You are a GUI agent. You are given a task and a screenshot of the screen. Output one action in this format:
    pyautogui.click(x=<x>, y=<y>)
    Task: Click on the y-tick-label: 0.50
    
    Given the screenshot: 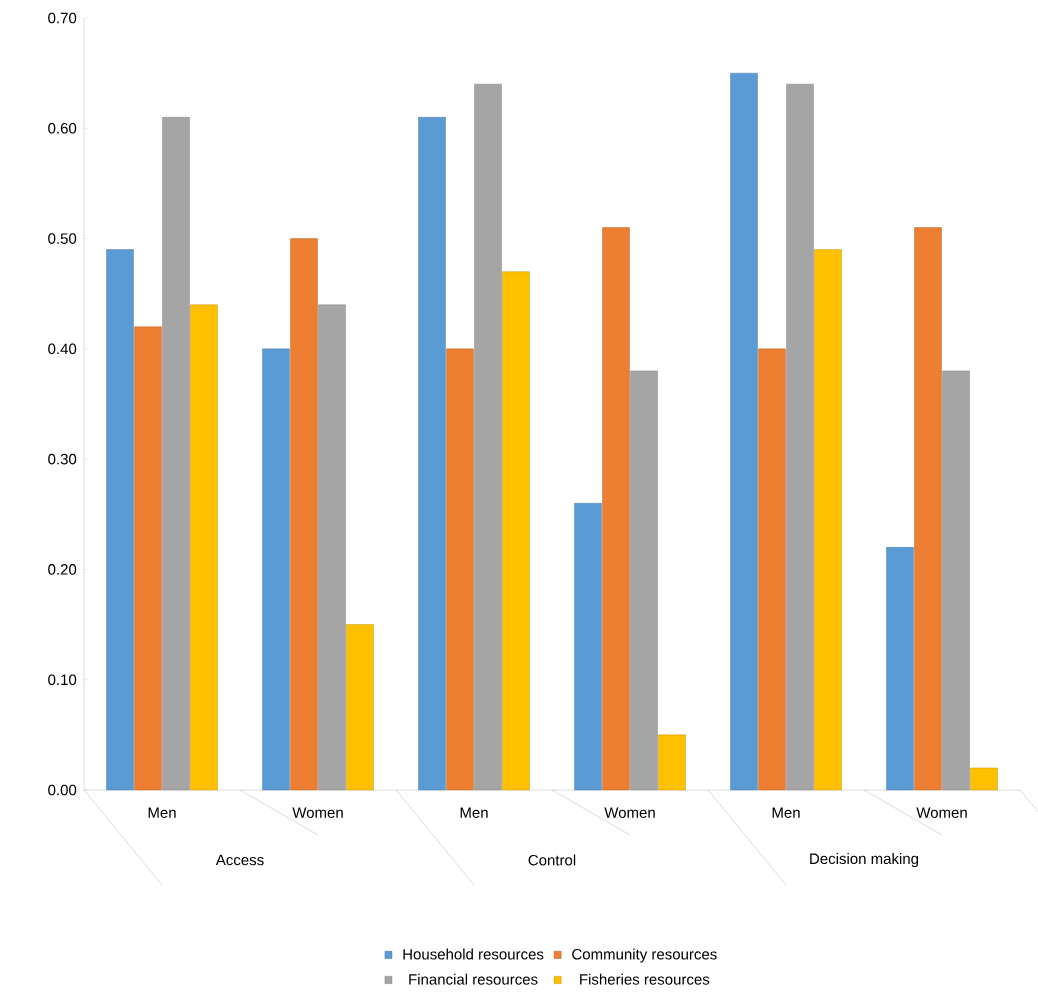 What is the action you would take?
    pyautogui.click(x=62, y=238)
    